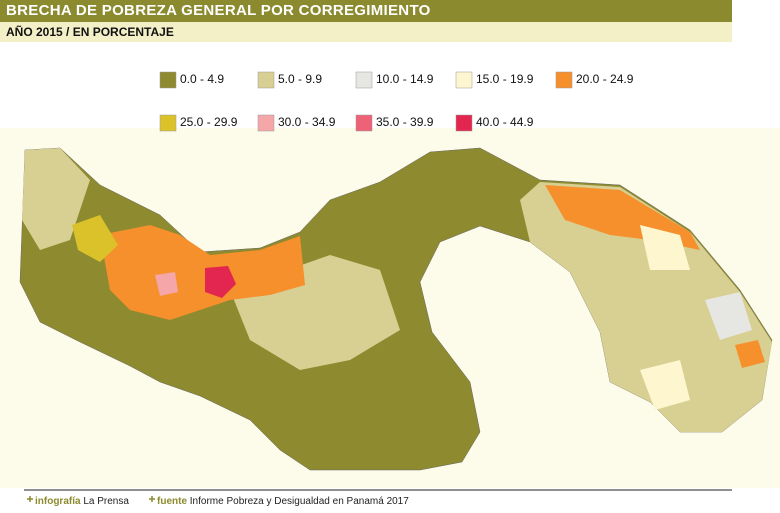 The image size is (780, 513). What do you see at coordinates (405, 122) in the screenshot?
I see `legend-label: 35.0 - 39.9` at bounding box center [405, 122].